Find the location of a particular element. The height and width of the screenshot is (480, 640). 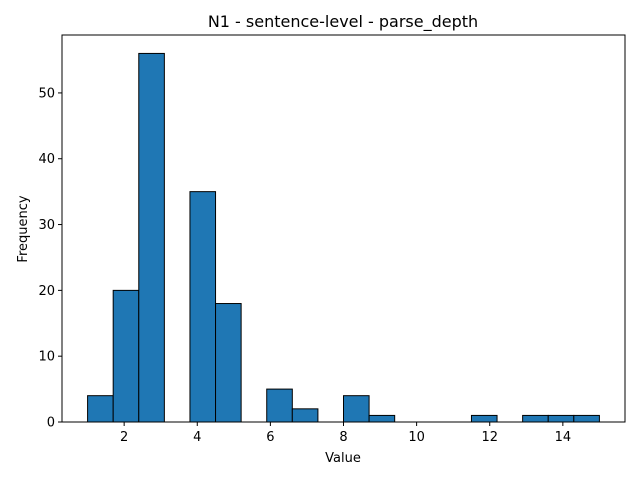

x-tick-label: 8 is located at coordinates (343, 437).